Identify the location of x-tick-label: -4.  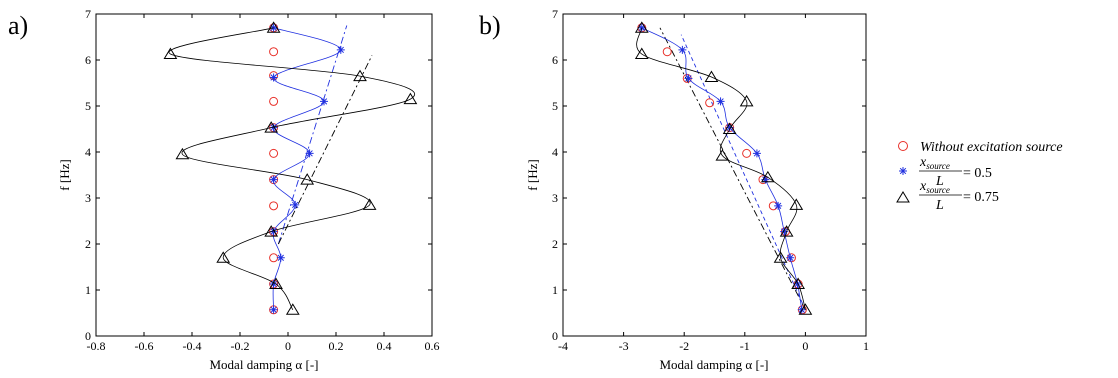
(563, 346).